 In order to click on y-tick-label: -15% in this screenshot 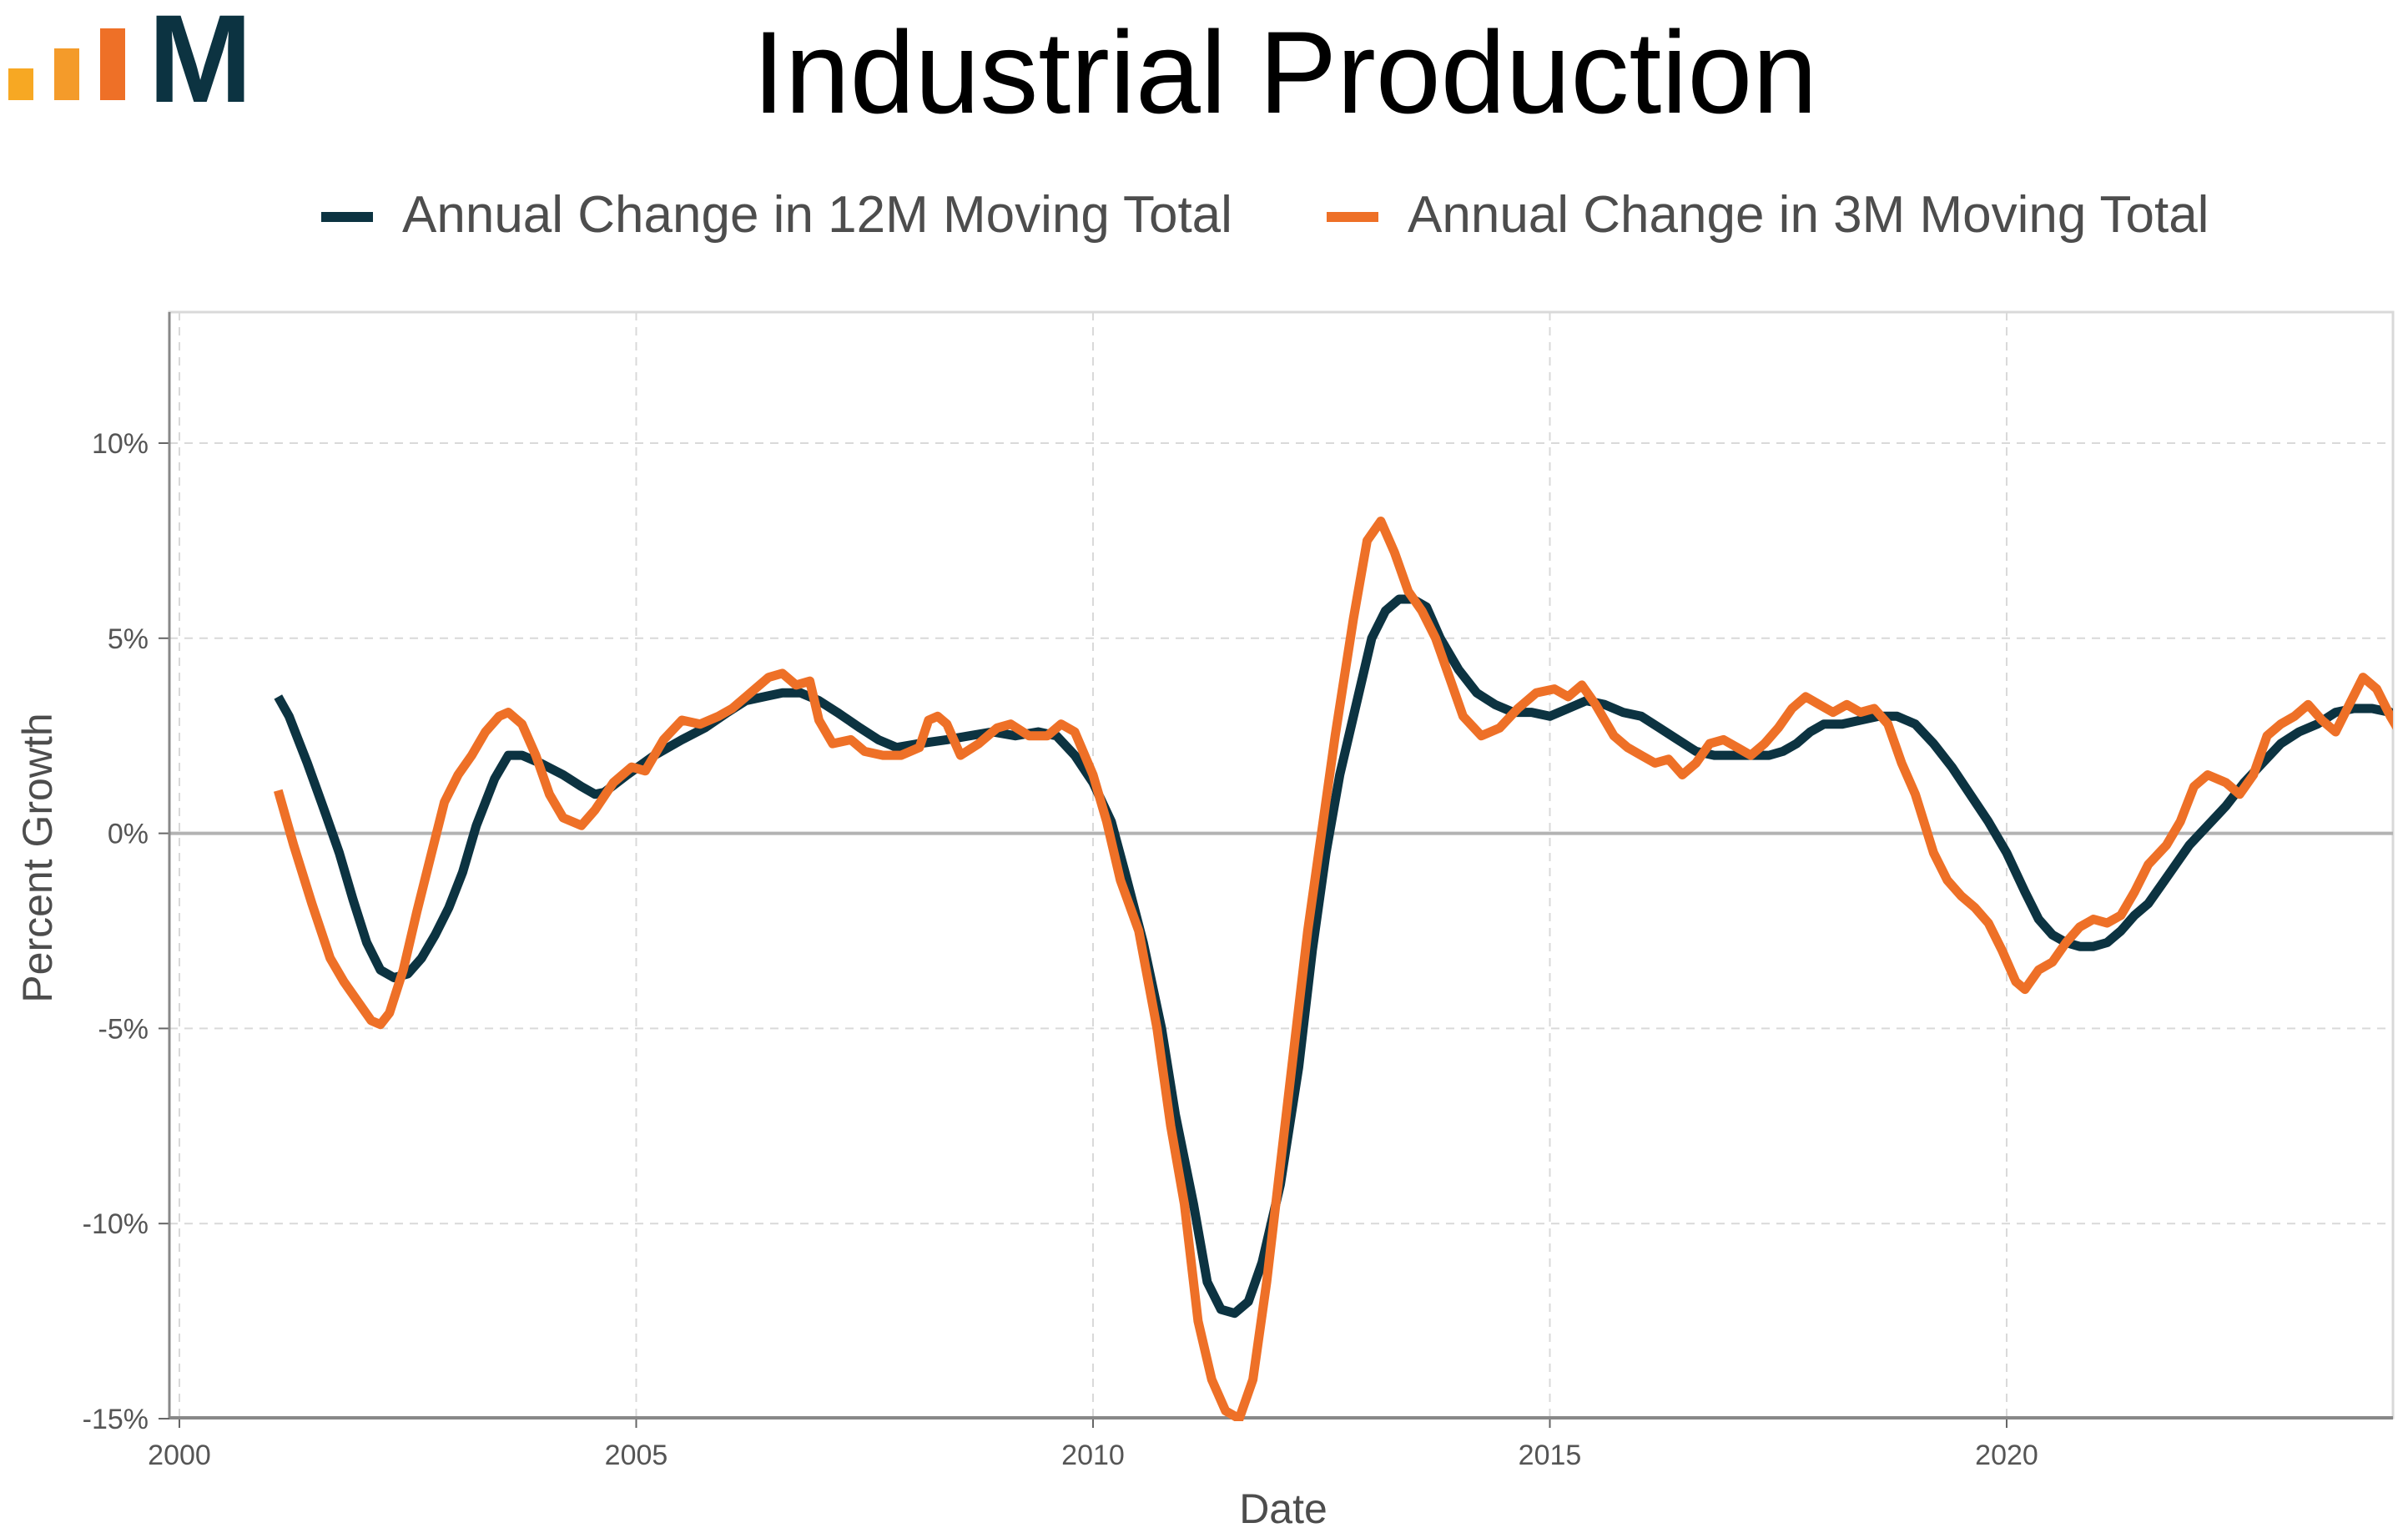, I will do `click(116, 1419)`.